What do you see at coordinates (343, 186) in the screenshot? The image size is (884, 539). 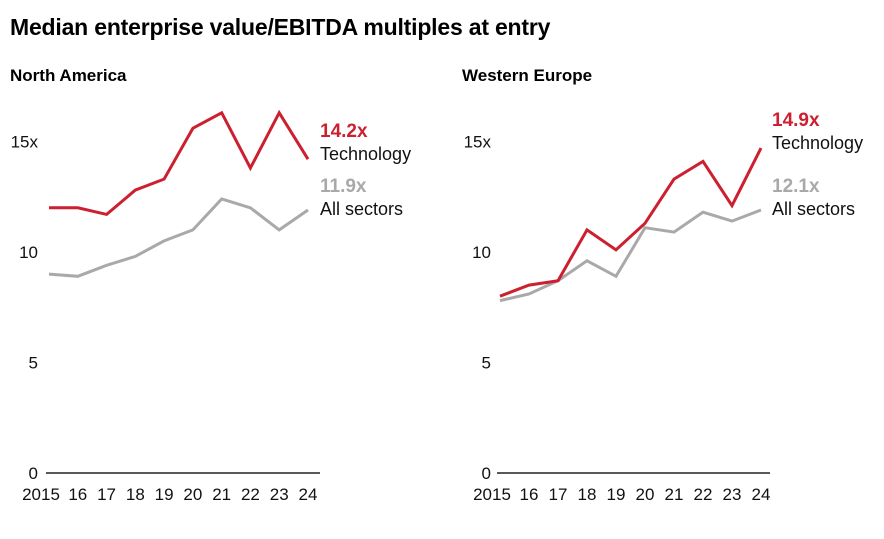 I see `all-sectors-end-value: 11.9x` at bounding box center [343, 186].